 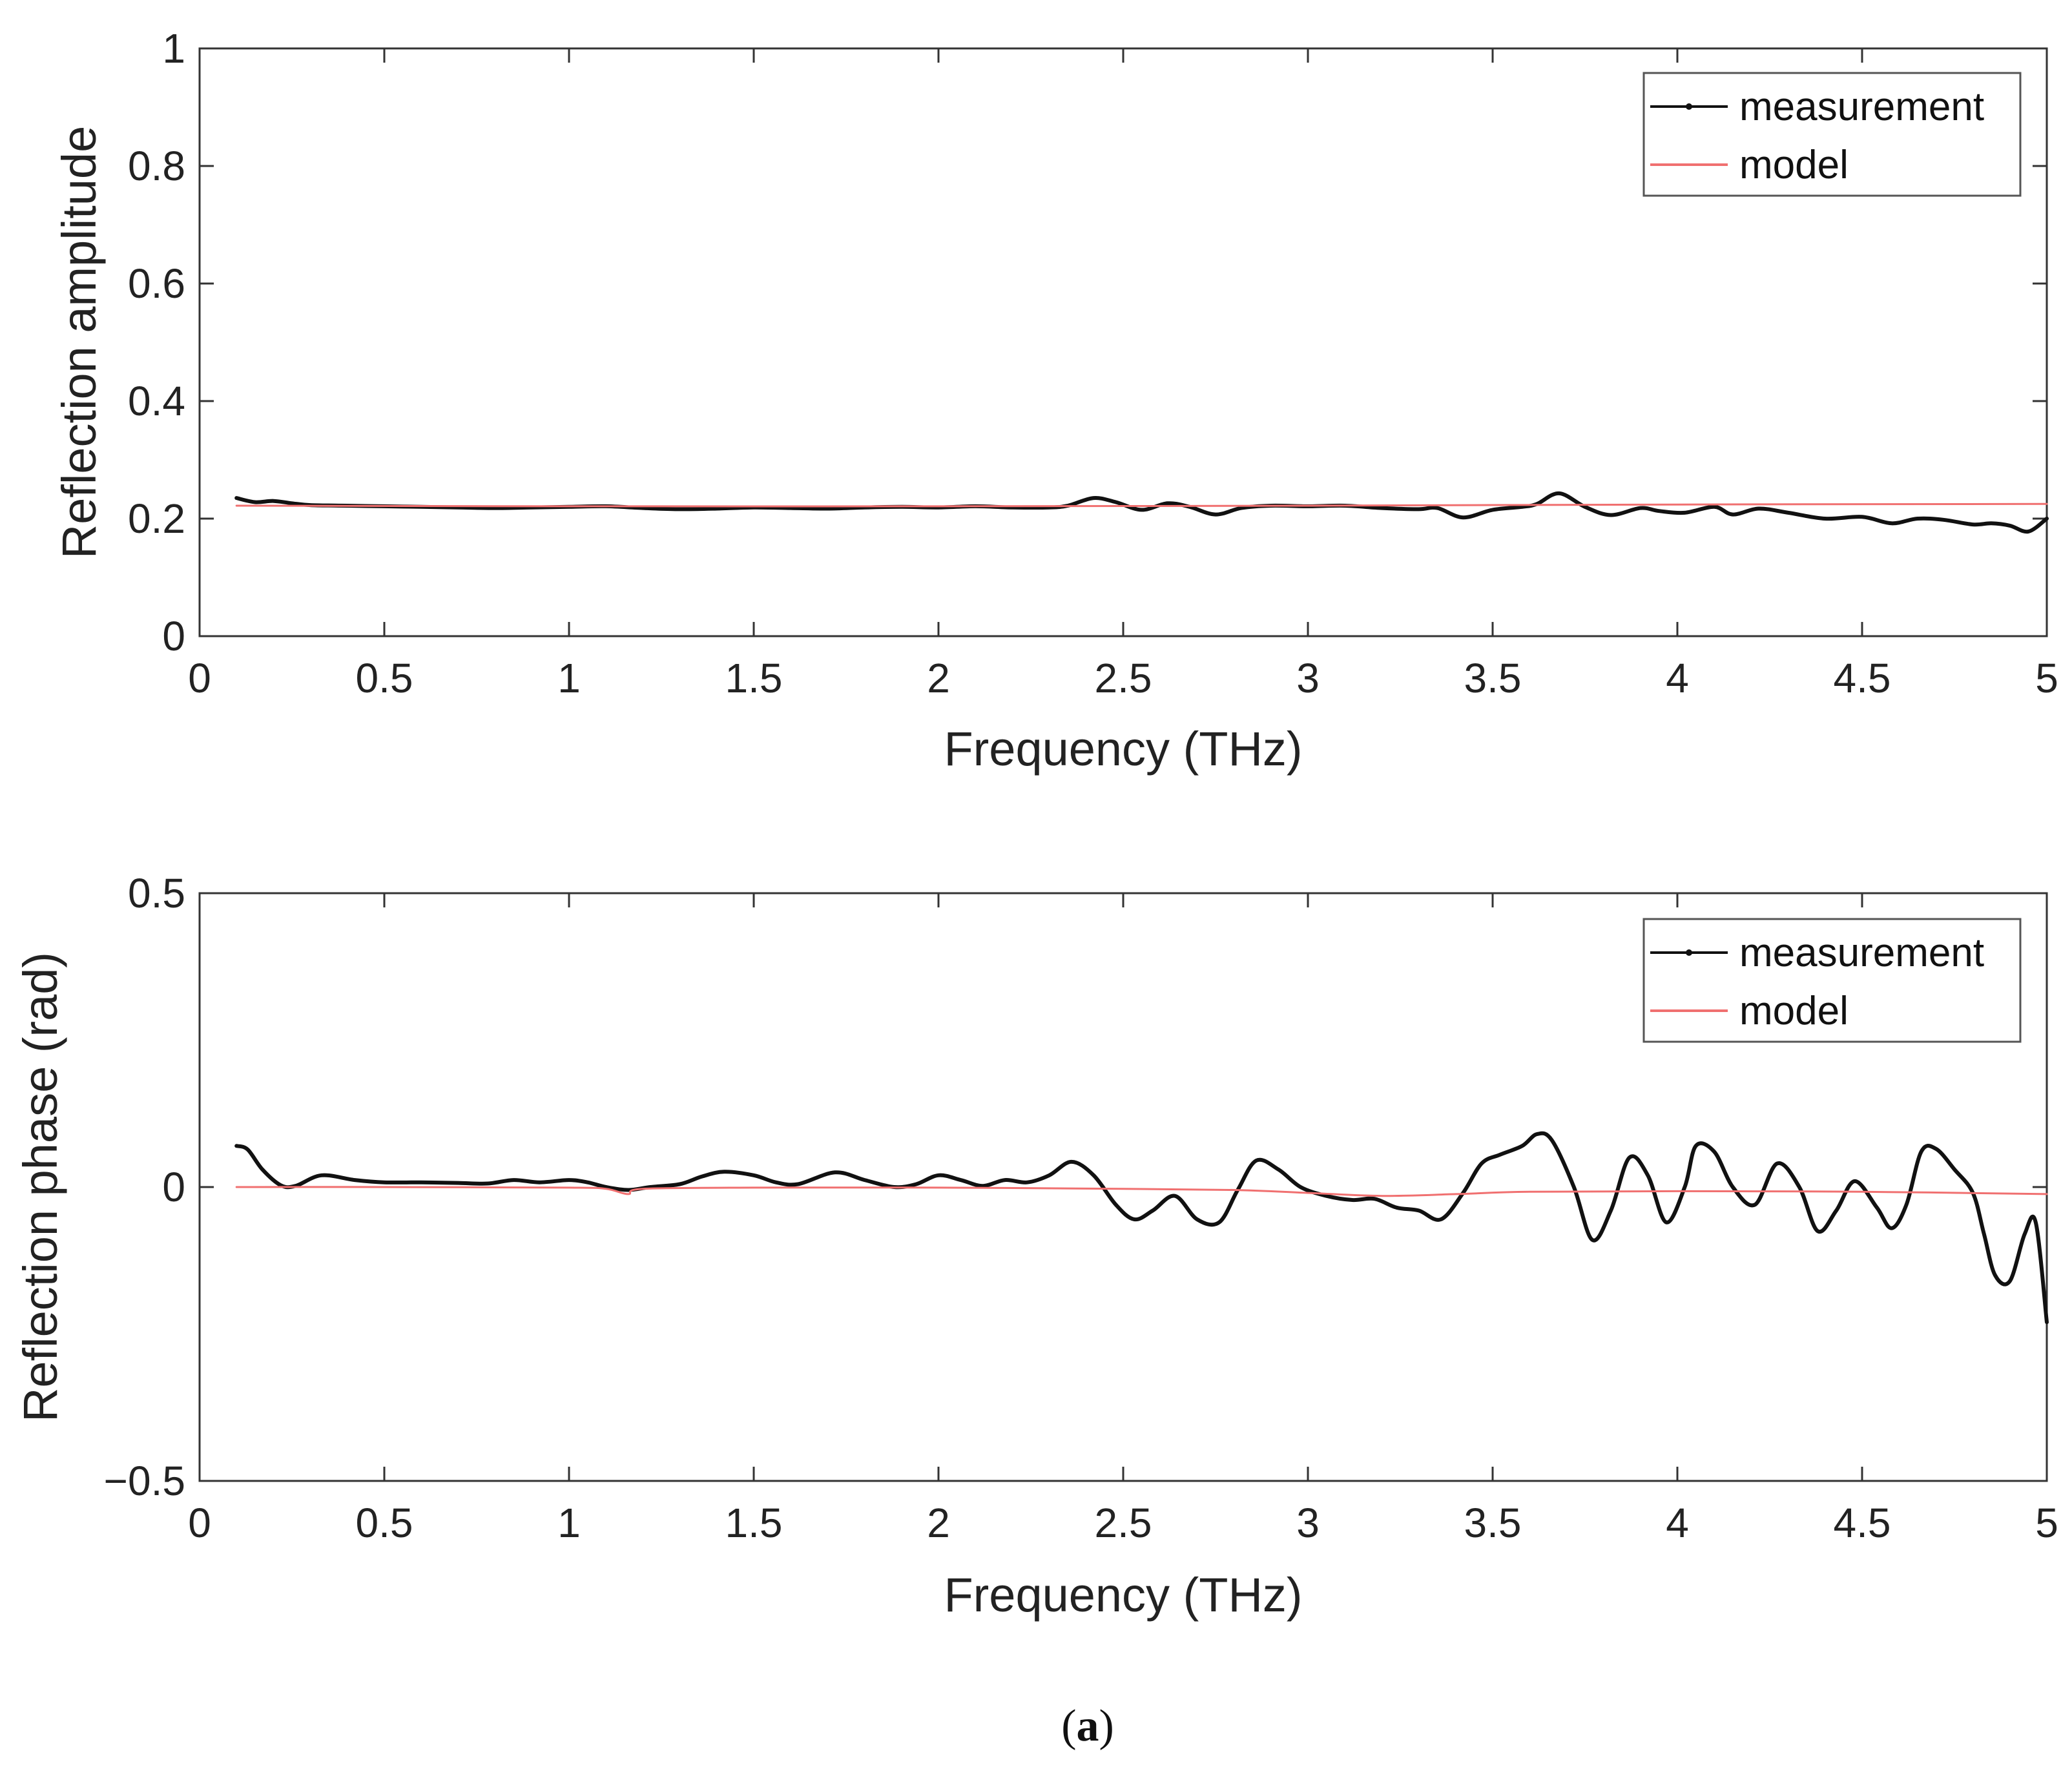 What do you see at coordinates (384, 678) in the screenshot?
I see `amplitude-x-tick-label: 0.5` at bounding box center [384, 678].